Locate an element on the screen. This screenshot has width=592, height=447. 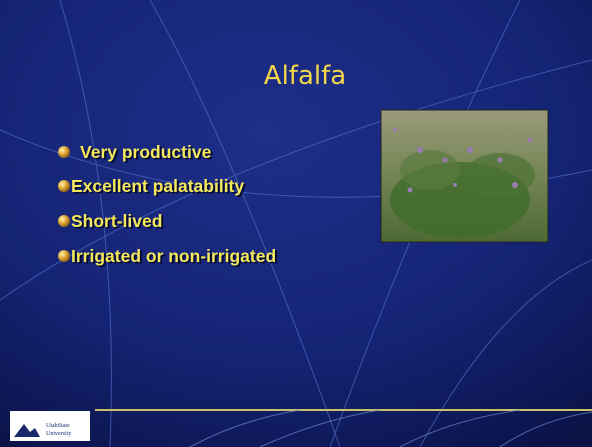
photo is located at coordinates (464, 176).